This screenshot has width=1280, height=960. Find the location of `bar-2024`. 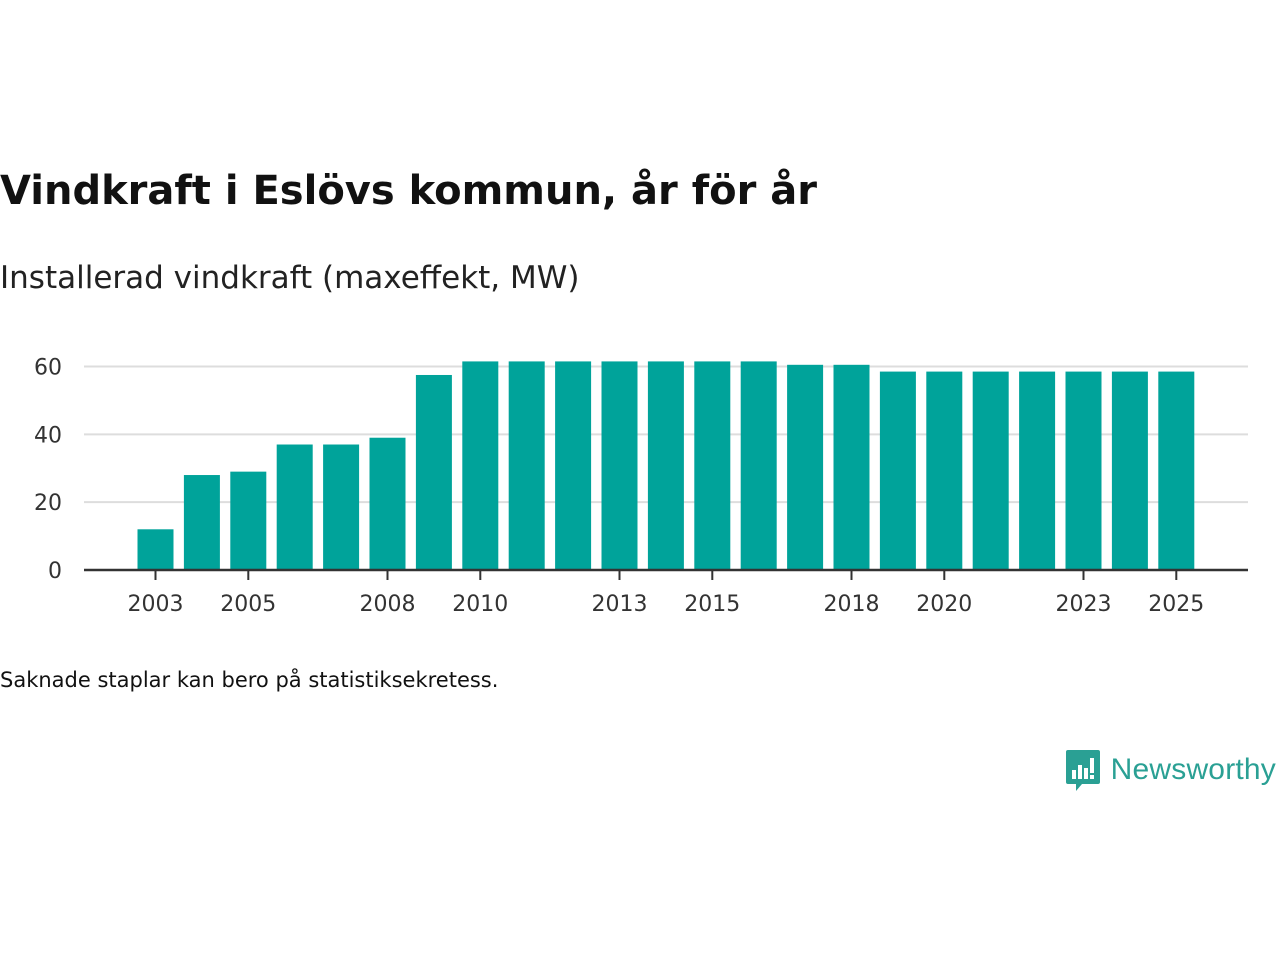

bar-2024 is located at coordinates (1129, 470).